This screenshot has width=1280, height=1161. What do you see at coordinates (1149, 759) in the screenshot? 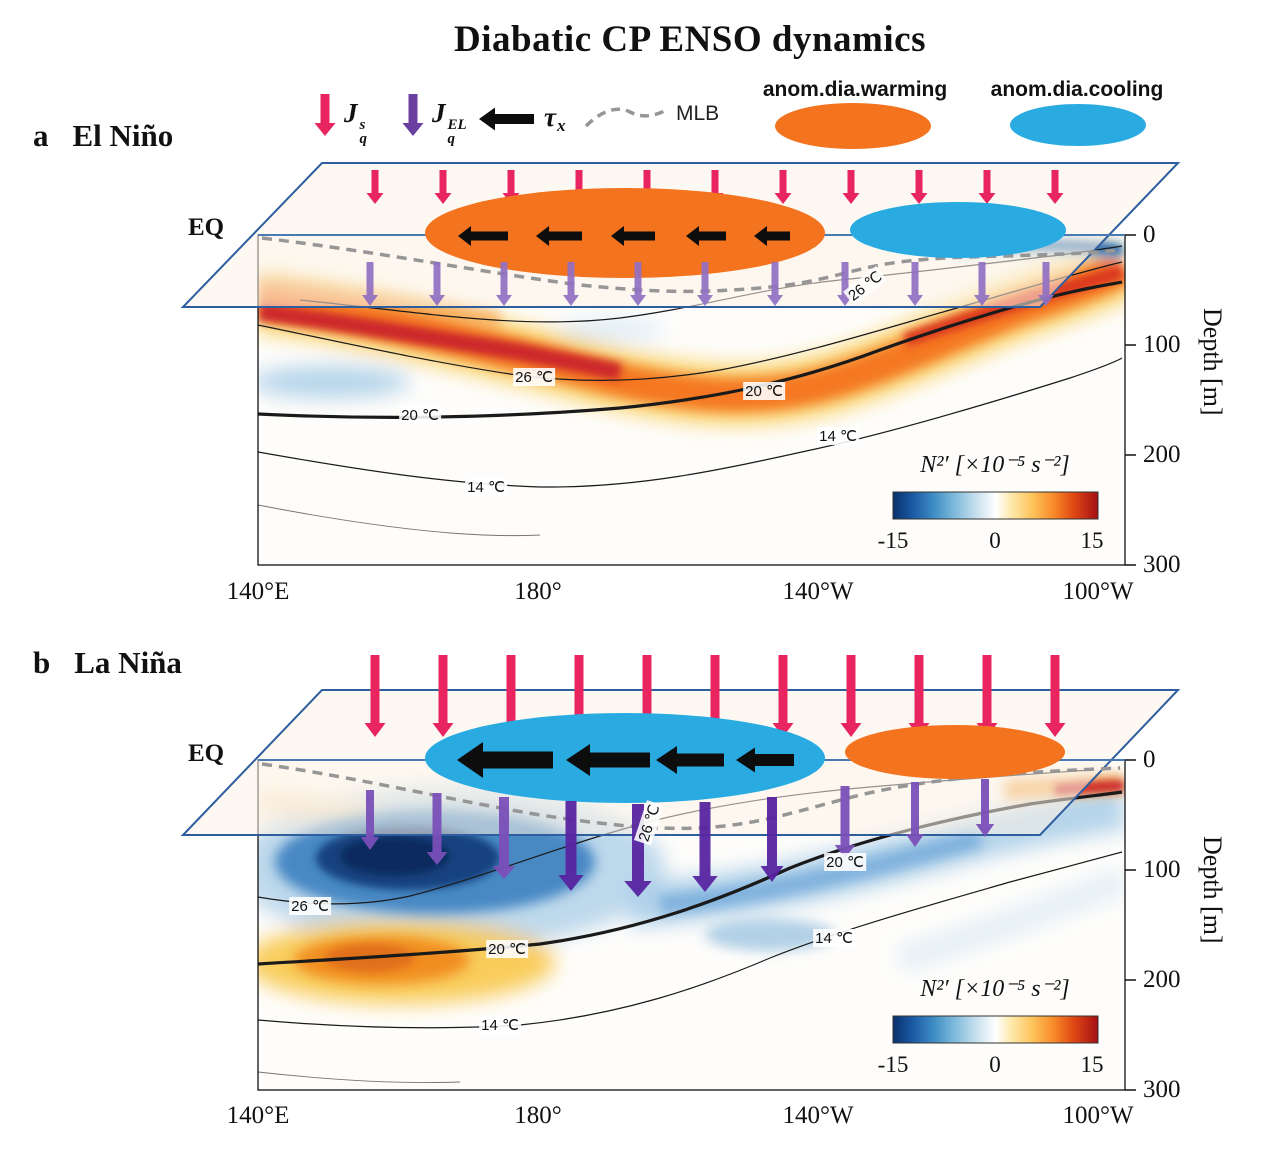
I see `panel-b-depth-tick: 0` at bounding box center [1149, 759].